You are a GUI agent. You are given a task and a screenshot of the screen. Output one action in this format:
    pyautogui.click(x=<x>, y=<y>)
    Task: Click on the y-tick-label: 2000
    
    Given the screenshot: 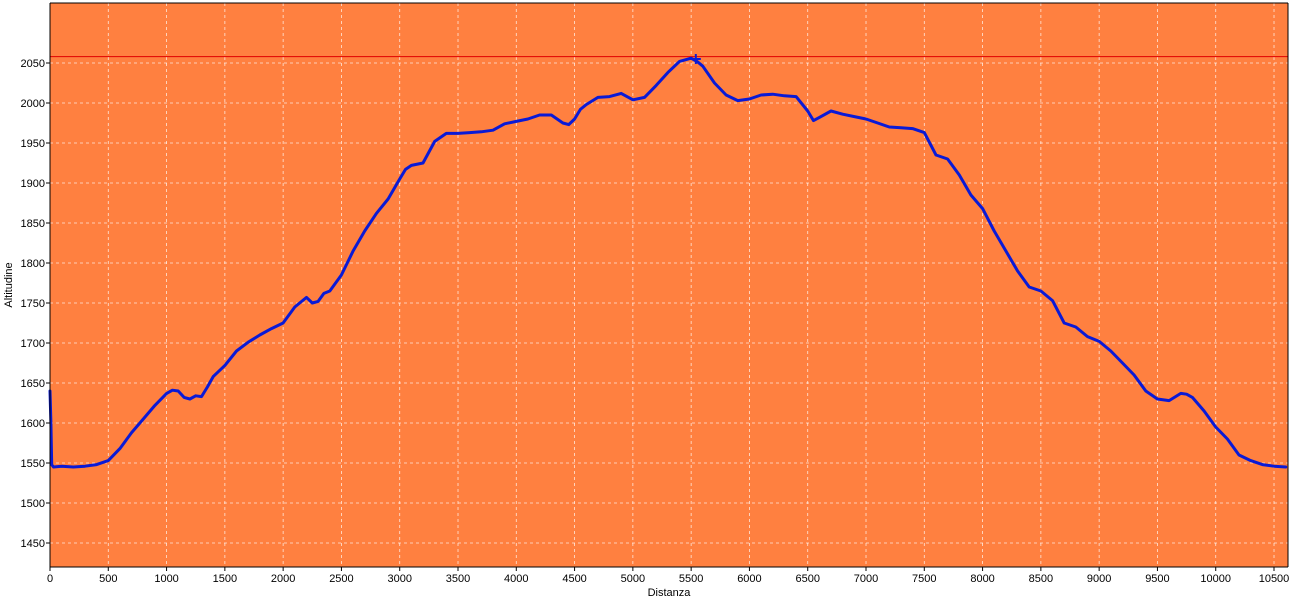 What is the action you would take?
    pyautogui.click(x=33, y=104)
    